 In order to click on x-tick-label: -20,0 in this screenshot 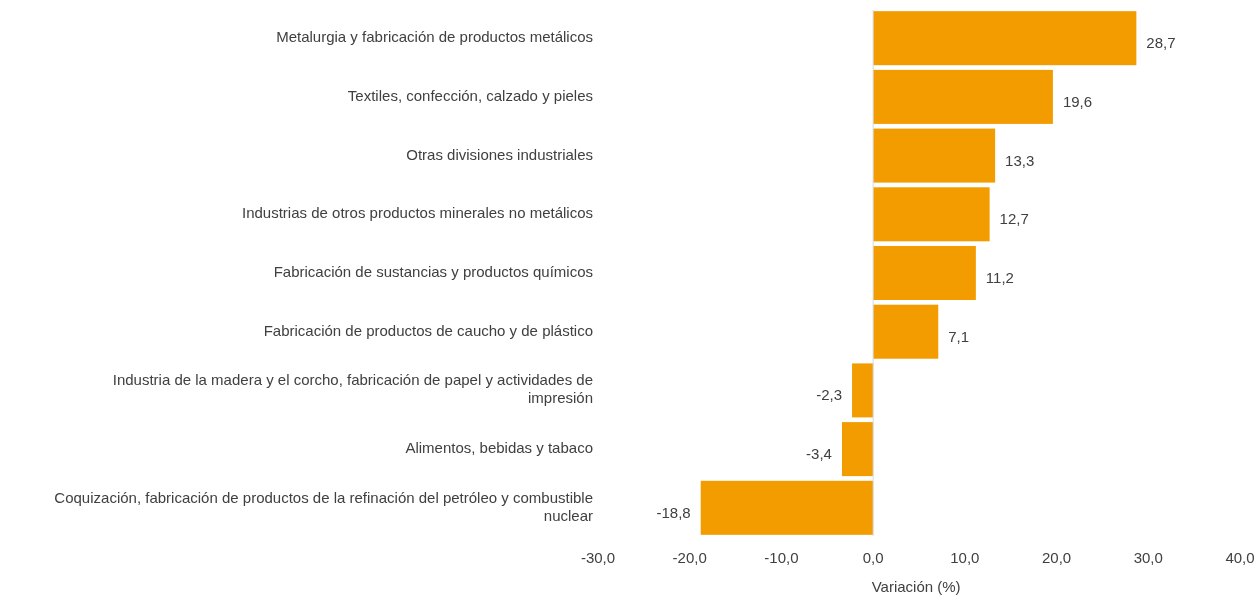, I will do `click(689, 557)`.